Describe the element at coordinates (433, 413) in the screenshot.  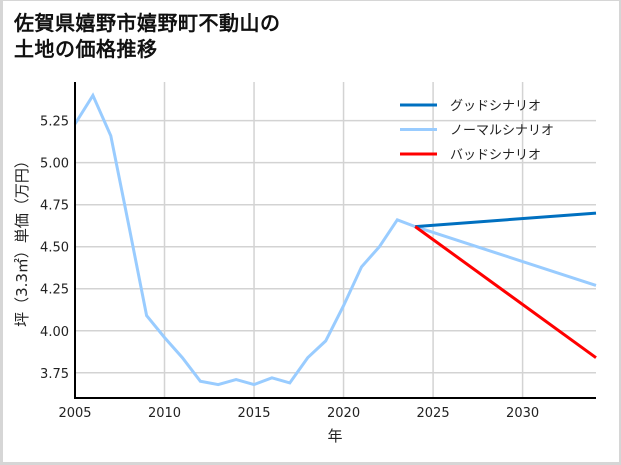
I see `x-tick-label: 2025` at that location.